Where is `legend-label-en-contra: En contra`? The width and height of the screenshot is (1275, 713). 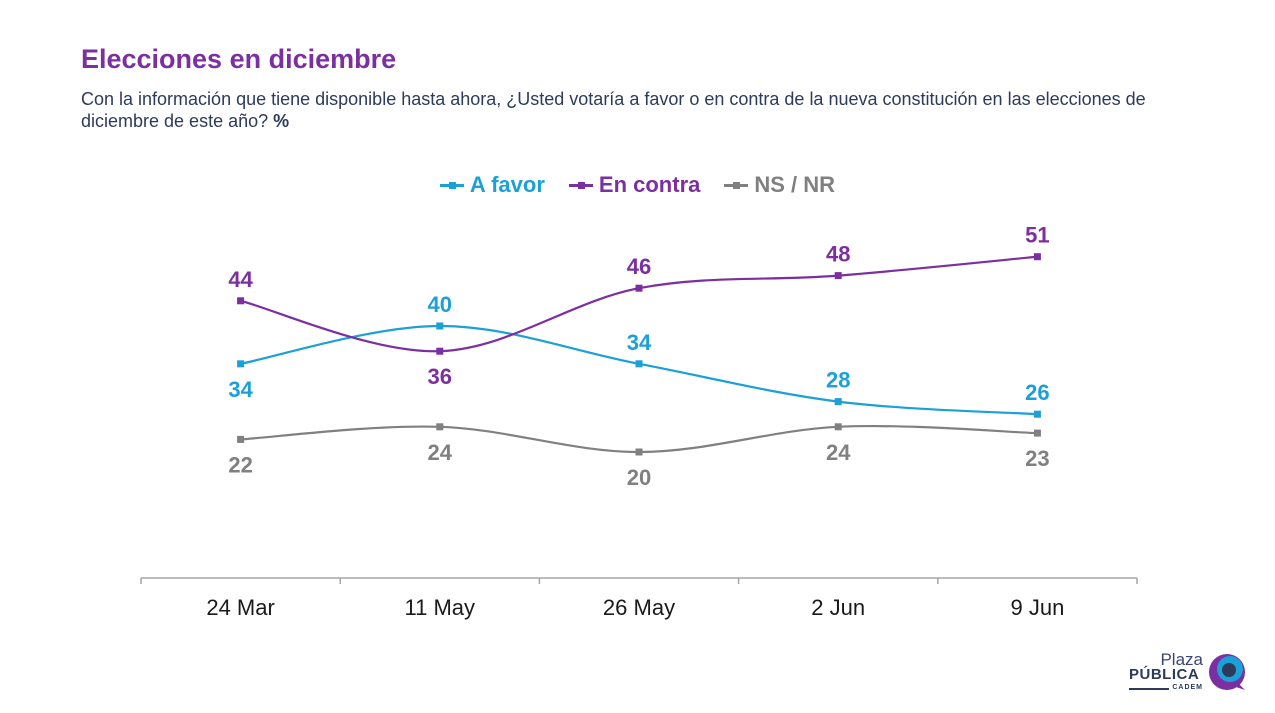 legend-label-en-contra: En contra is located at coordinates (649, 184).